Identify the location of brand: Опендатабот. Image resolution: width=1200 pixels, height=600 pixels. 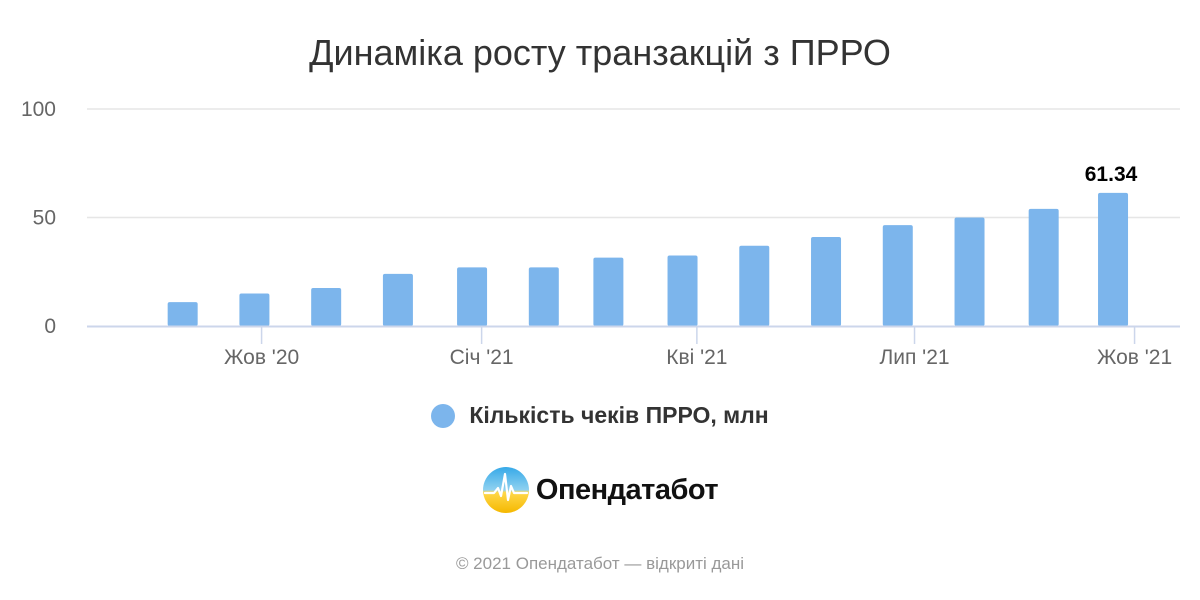
(600, 490).